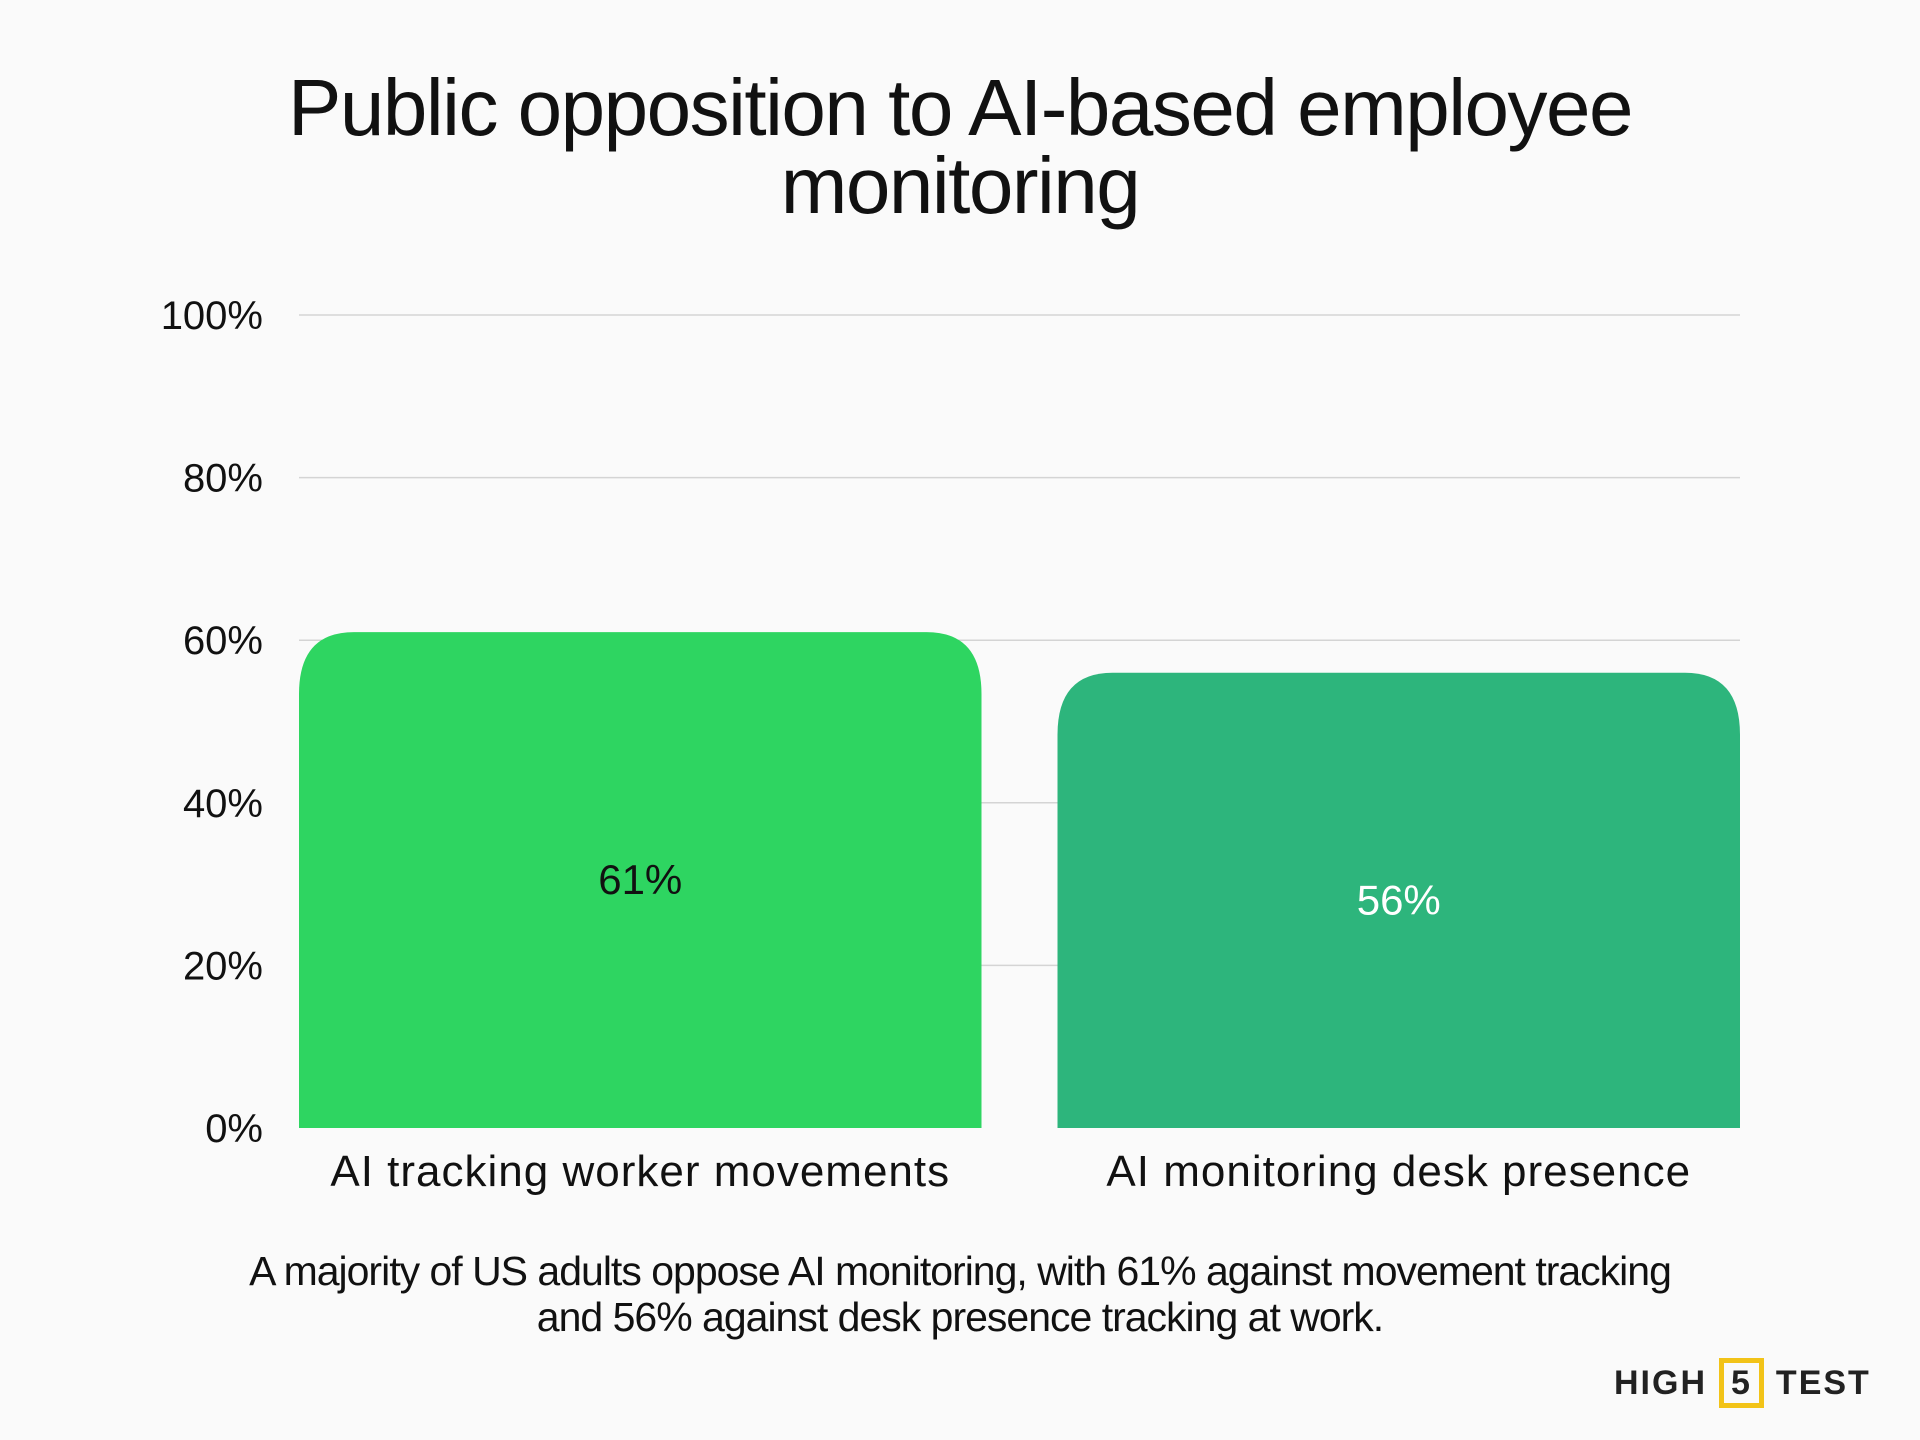  Describe the element at coordinates (640, 1171) in the screenshot. I see `x-category-label: AI tracking worker movements` at that location.